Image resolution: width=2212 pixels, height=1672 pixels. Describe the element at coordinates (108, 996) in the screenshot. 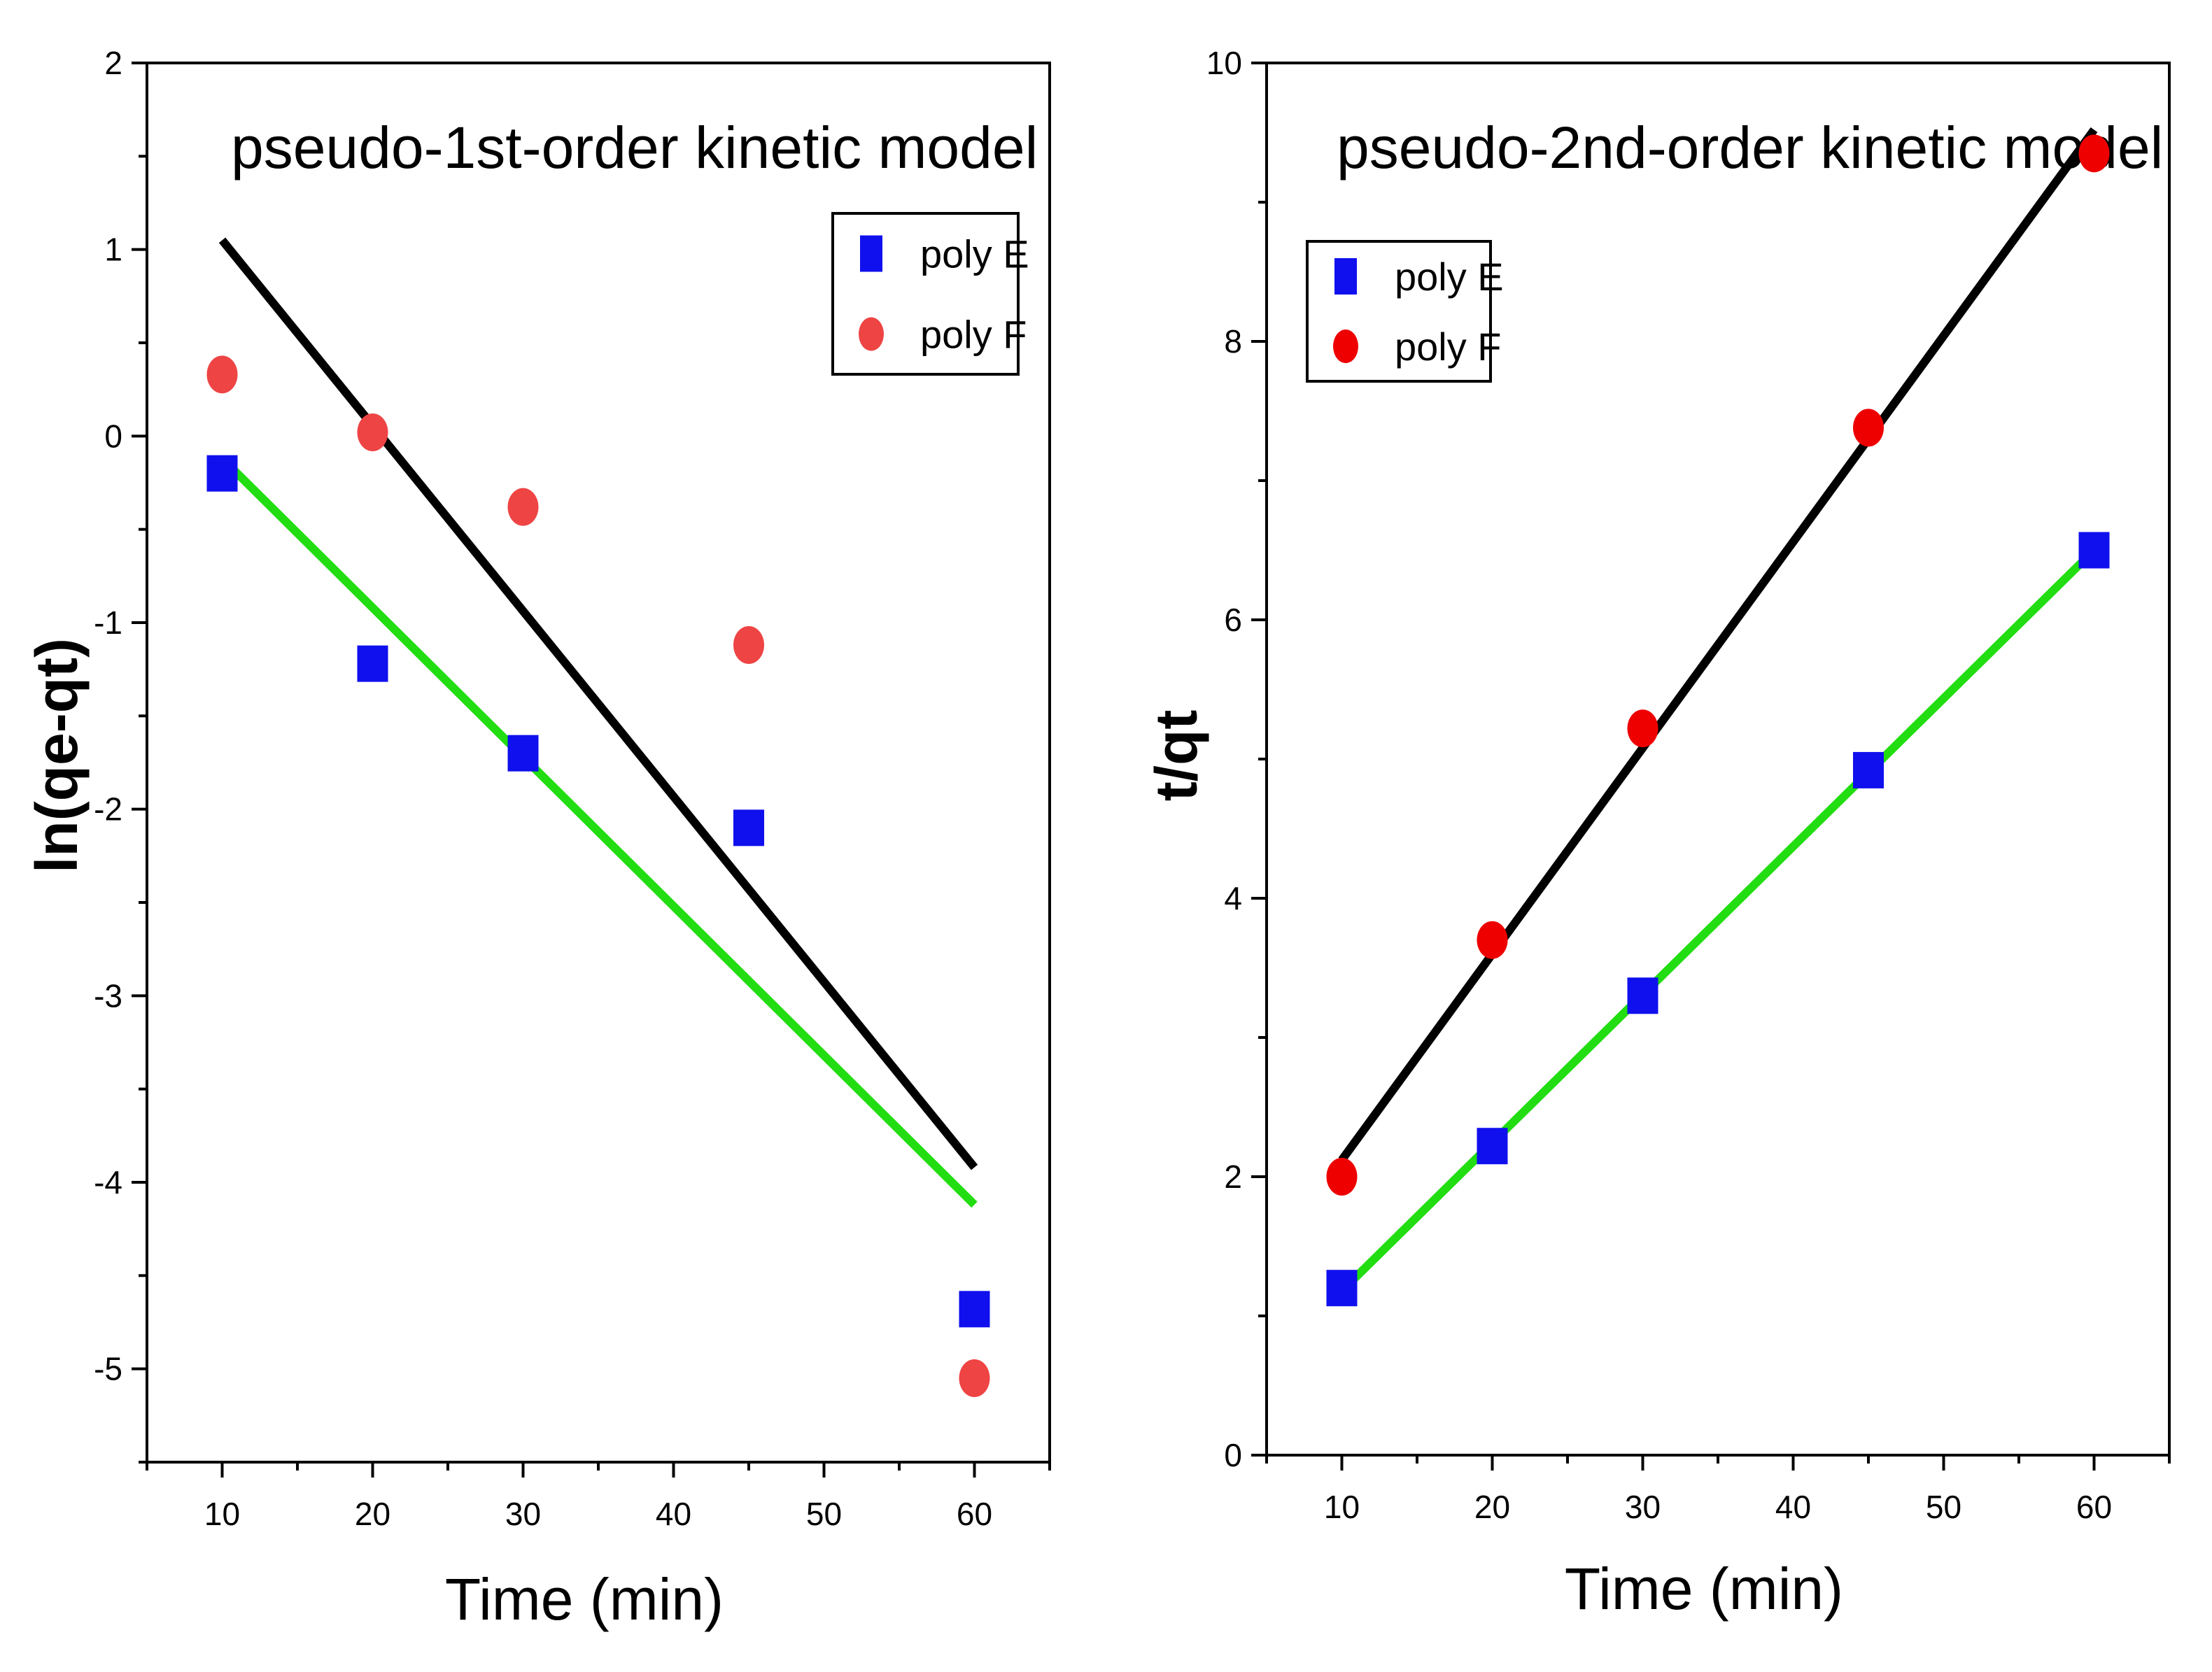

I see `y-tick-label: -3` at that location.